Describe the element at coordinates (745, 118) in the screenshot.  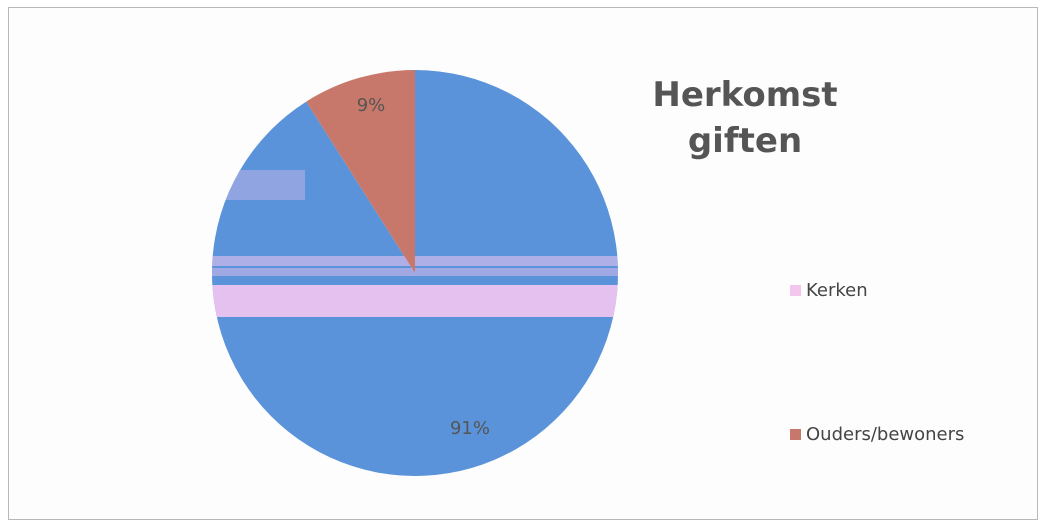
I see `chart-title: Herkomst giften` at that location.